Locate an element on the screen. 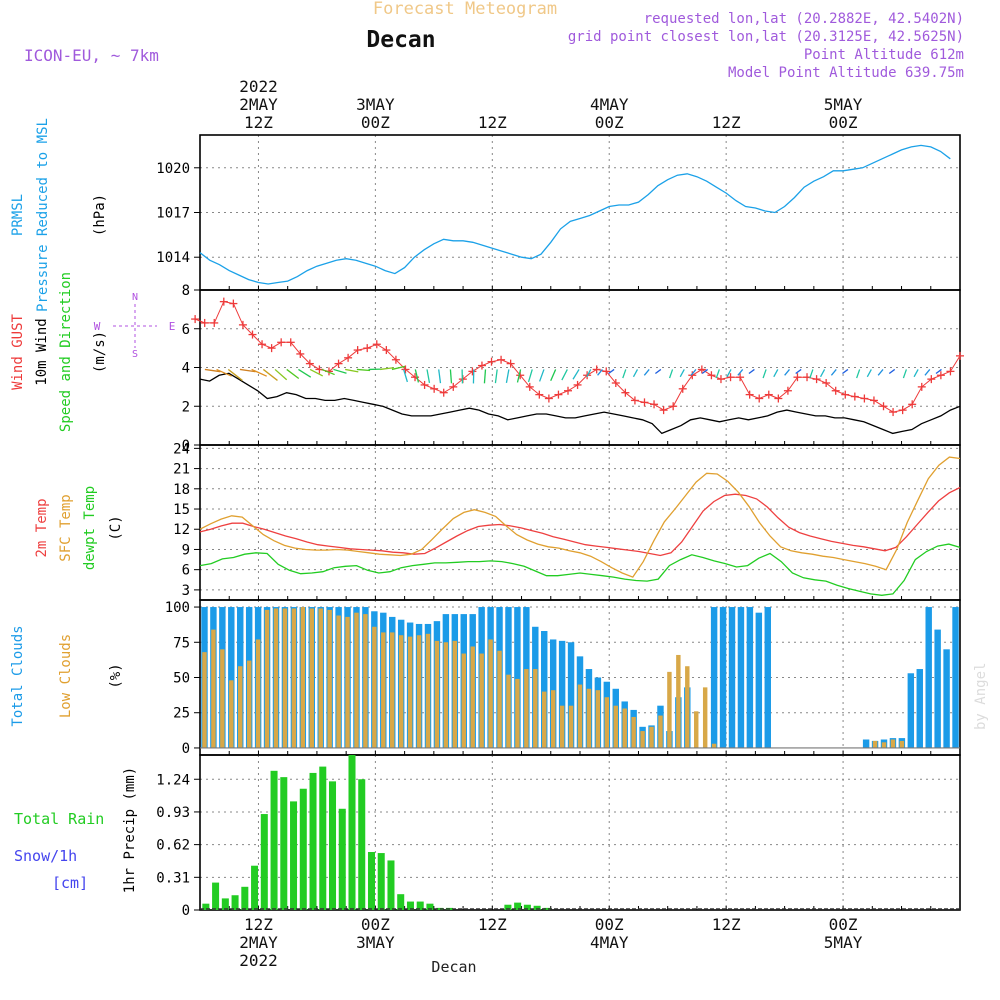 The width and height of the screenshot is (1000, 1000). pressure-line is located at coordinates (575, 214).